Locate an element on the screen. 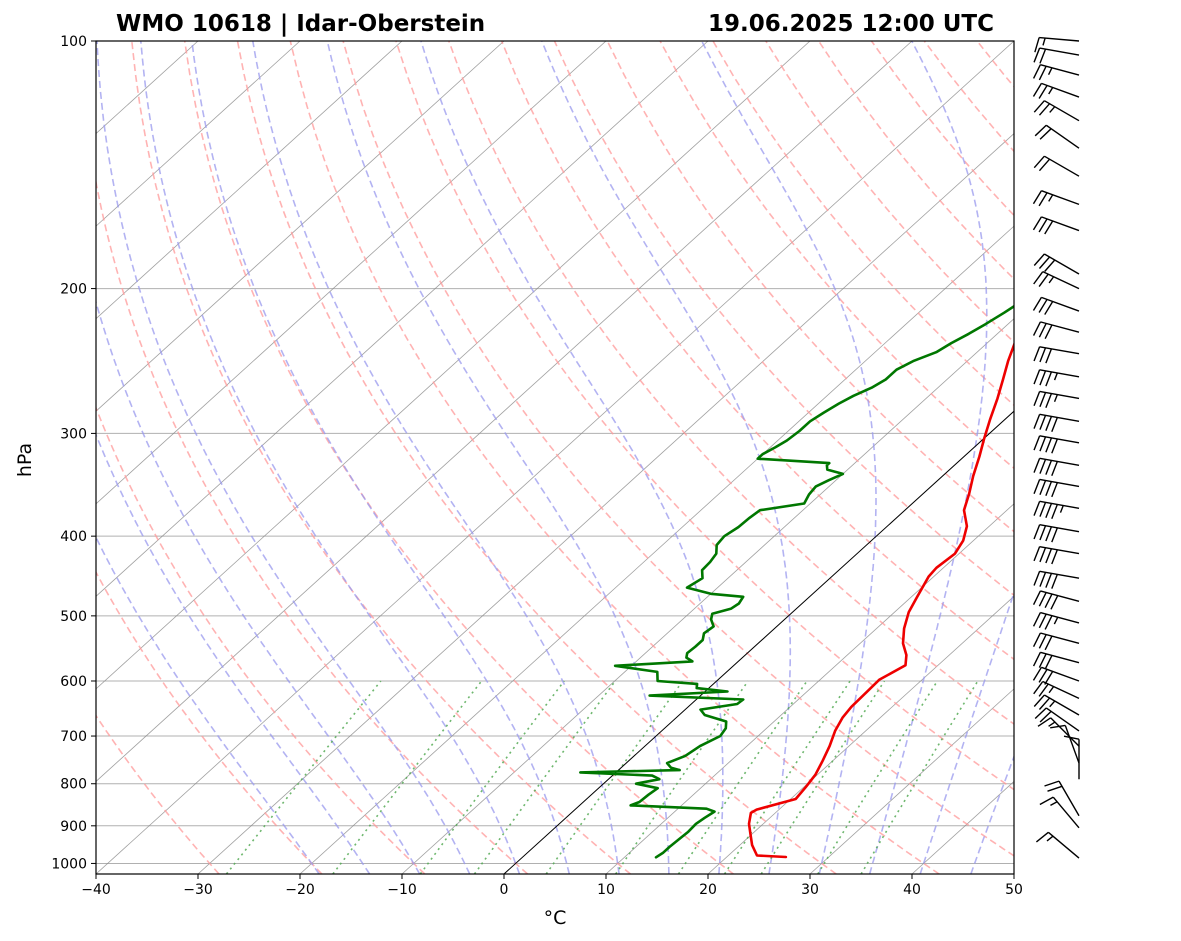 This screenshot has height=941, width=1181. y-tick-label: 200 is located at coordinates (73, 290).